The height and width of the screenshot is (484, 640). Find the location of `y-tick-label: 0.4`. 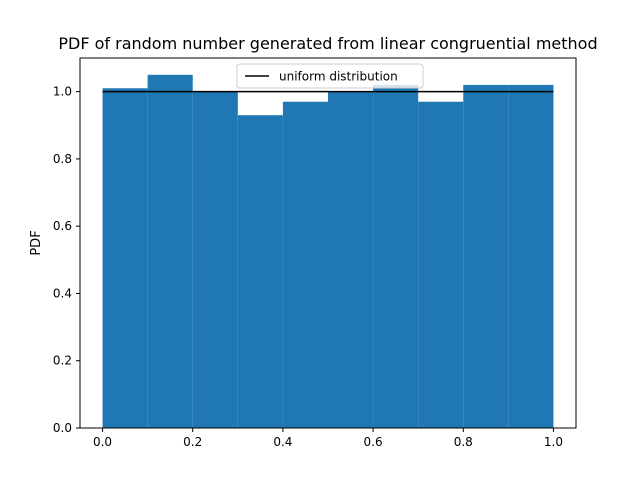

y-tick-label: 0.4 is located at coordinates (62, 293).